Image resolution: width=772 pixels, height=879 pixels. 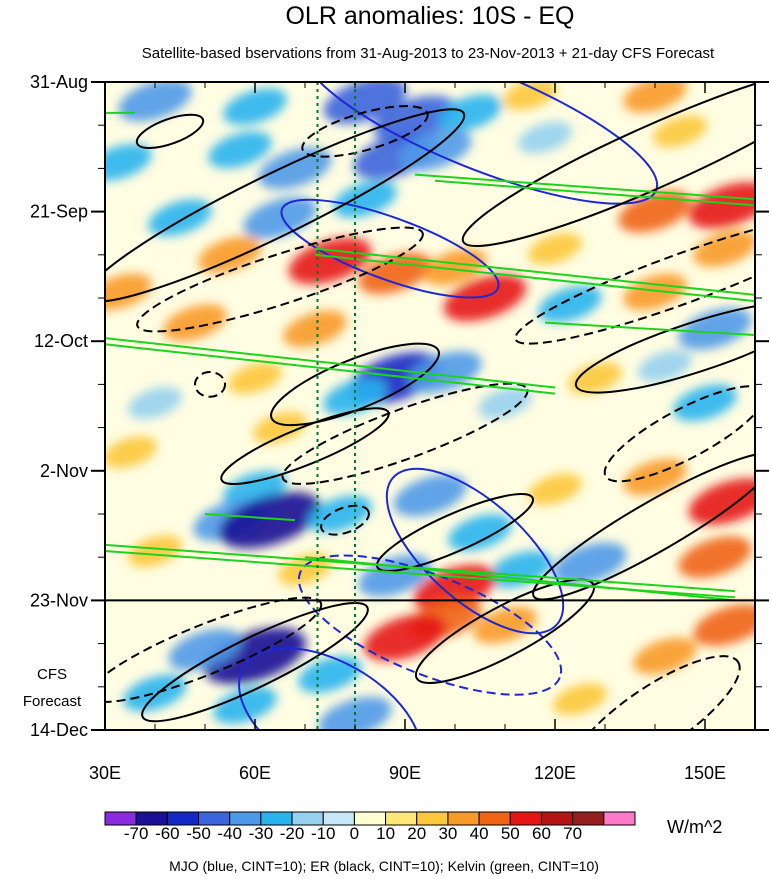 I want to click on mjo-contour-positive, so click(x=475, y=551).